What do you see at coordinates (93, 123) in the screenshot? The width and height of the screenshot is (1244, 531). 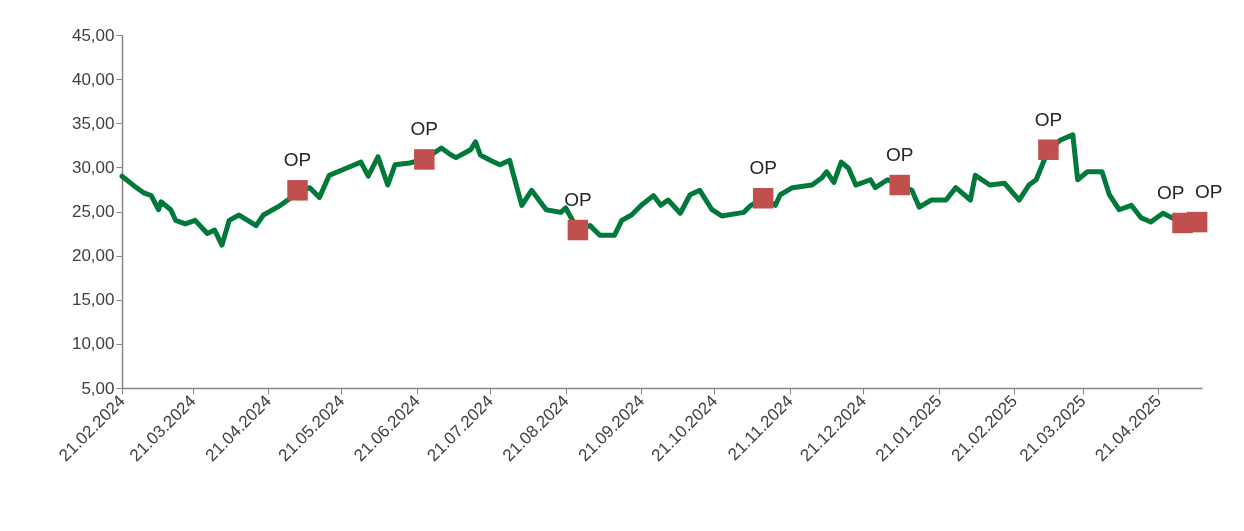 I see `y-tick-label: 35,00` at bounding box center [93, 123].